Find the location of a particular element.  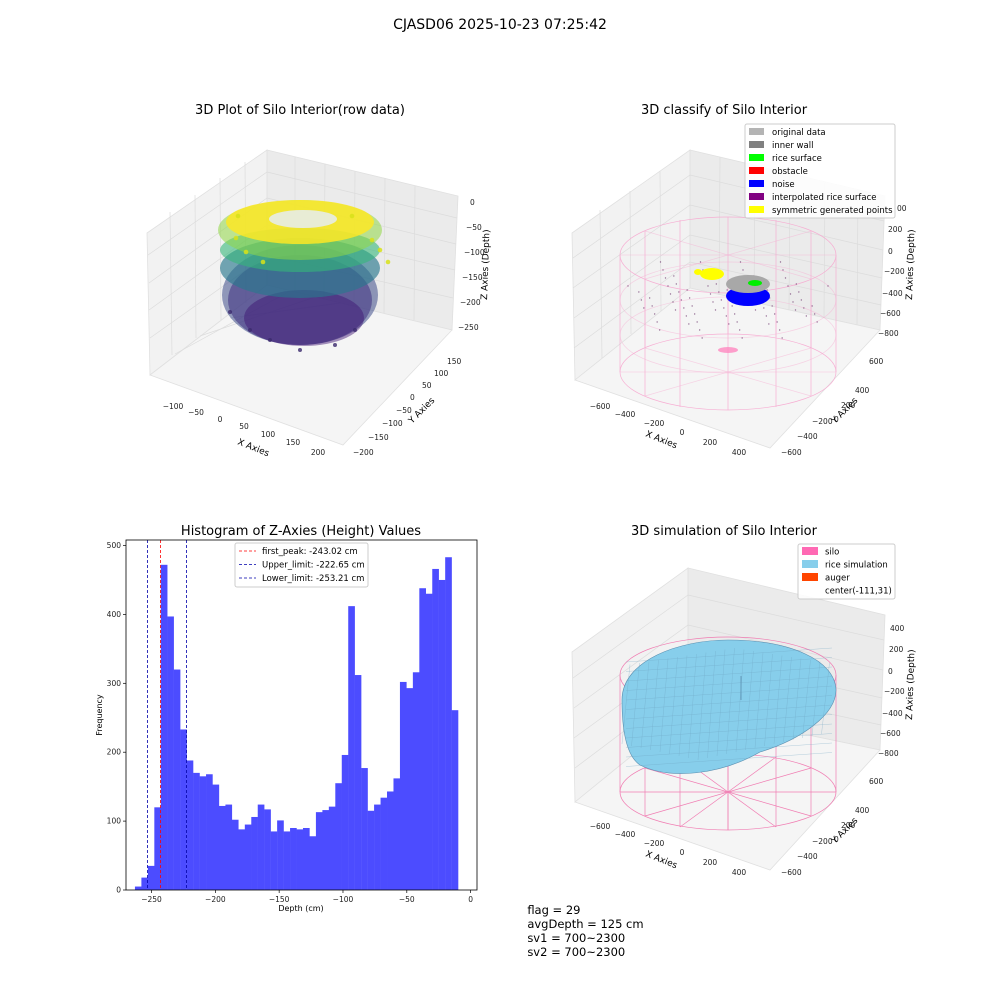

sim-legend-swatch is located at coordinates (810, 551).